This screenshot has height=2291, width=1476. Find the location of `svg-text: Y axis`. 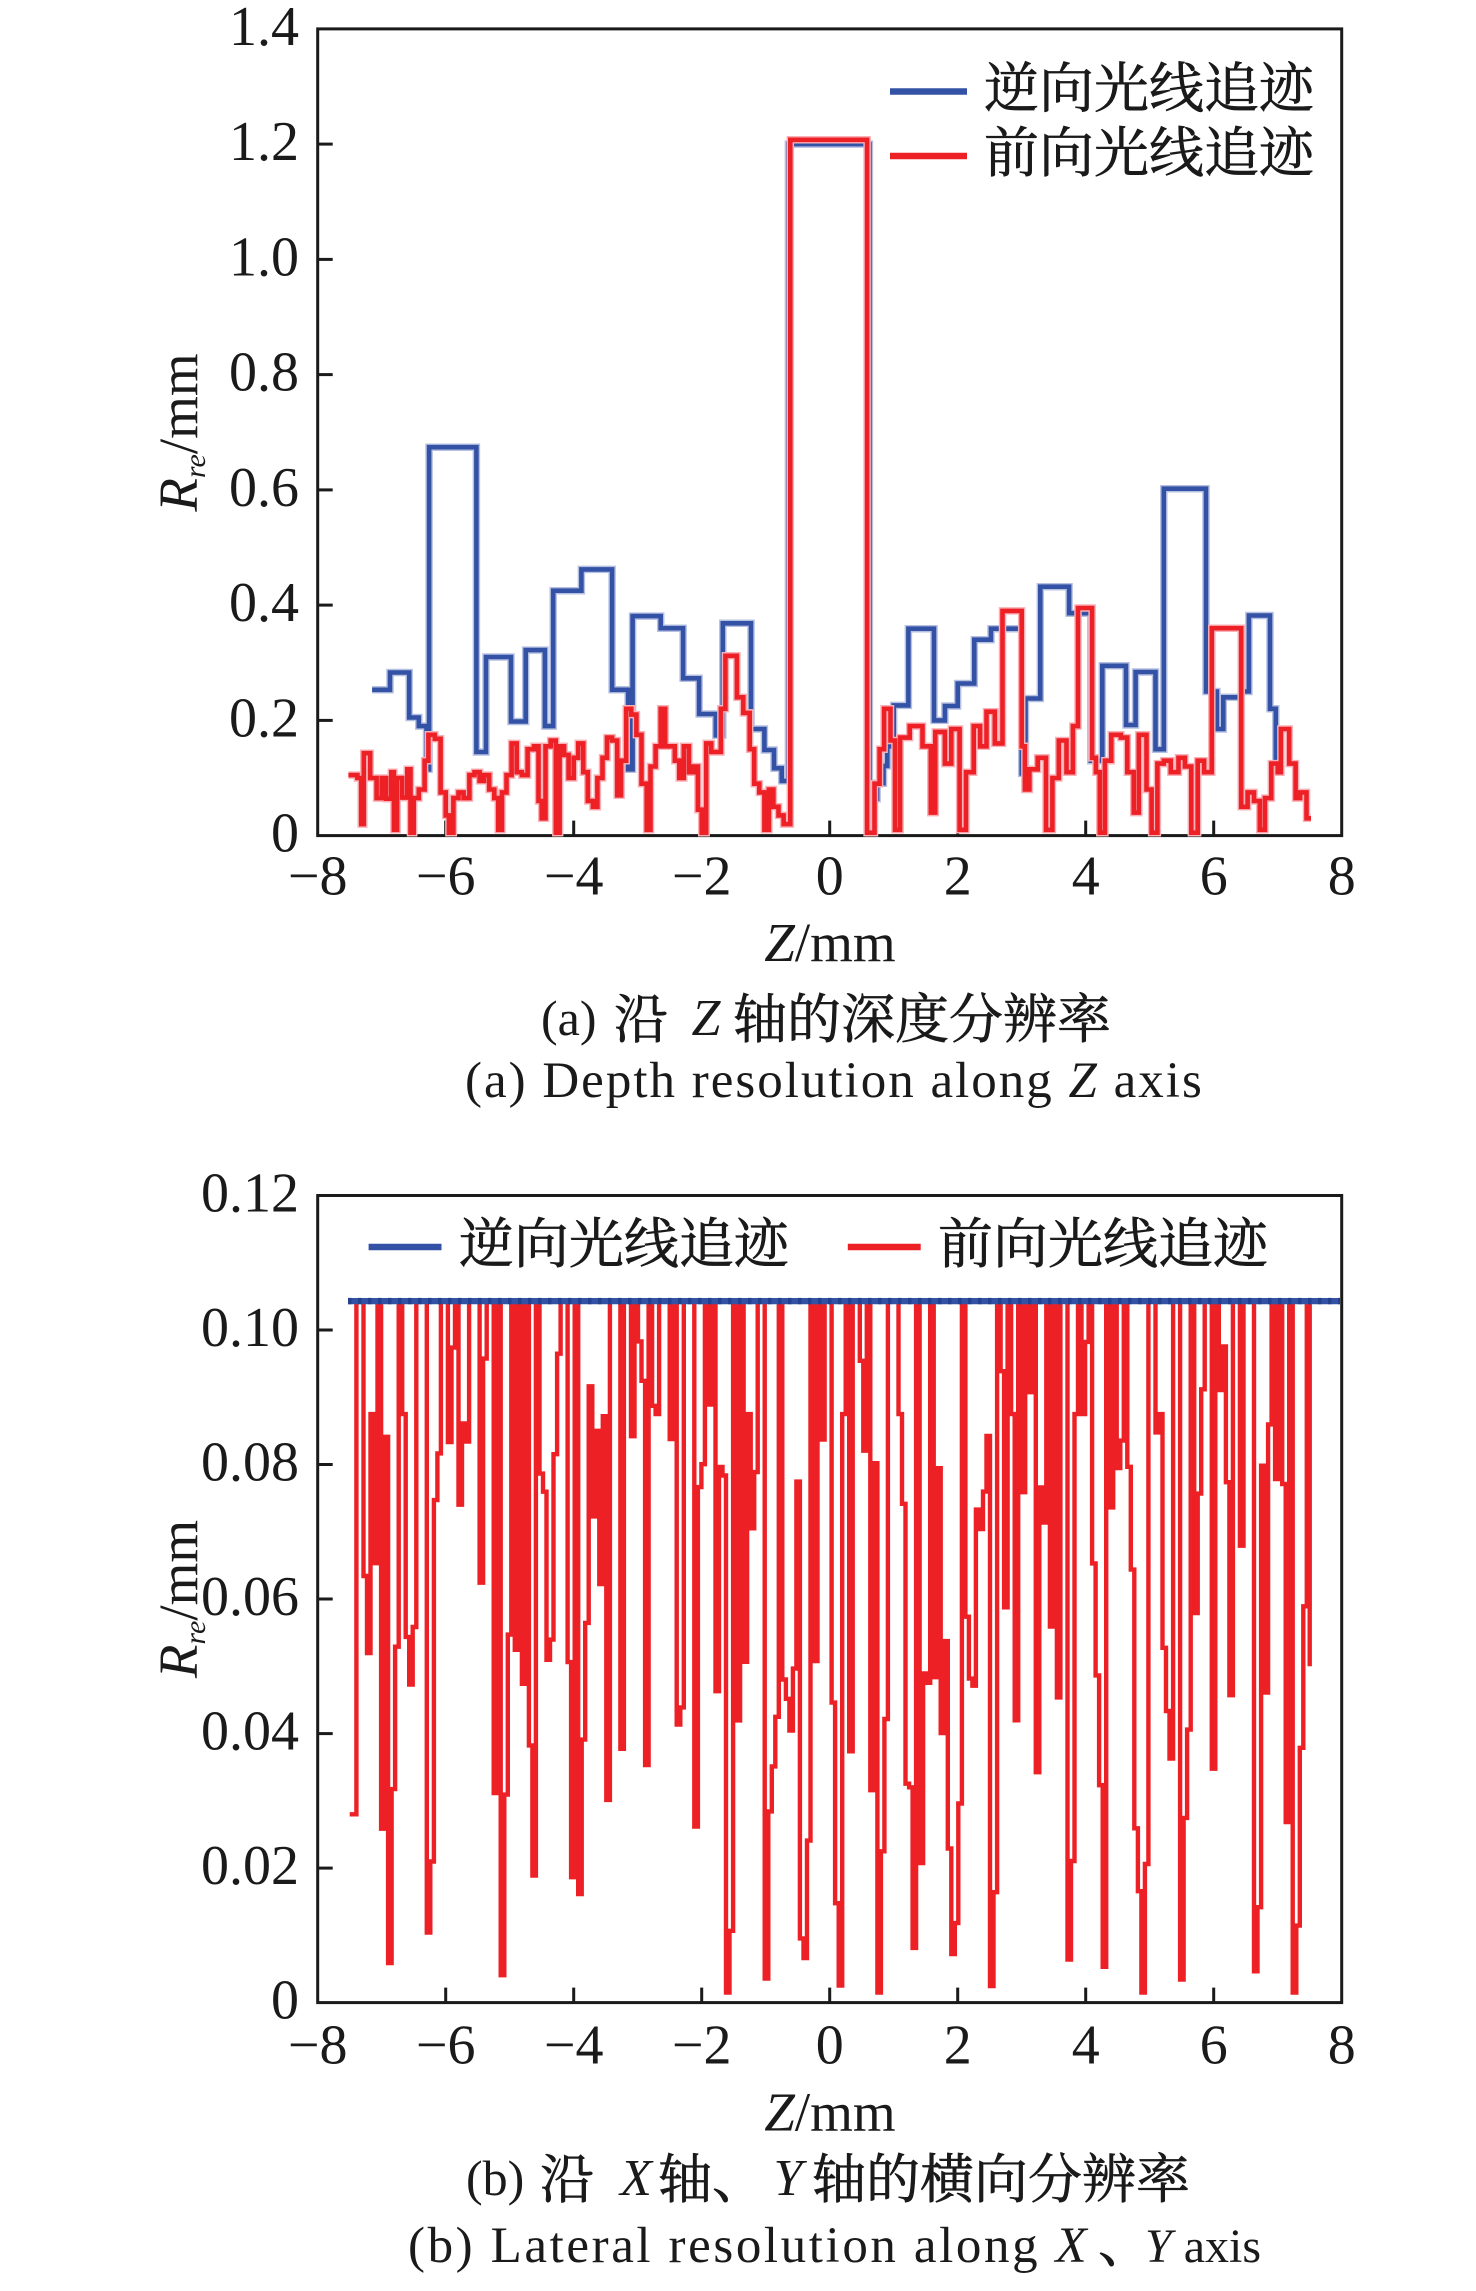

svg-text: Y axis is located at coordinates (1203, 2246).